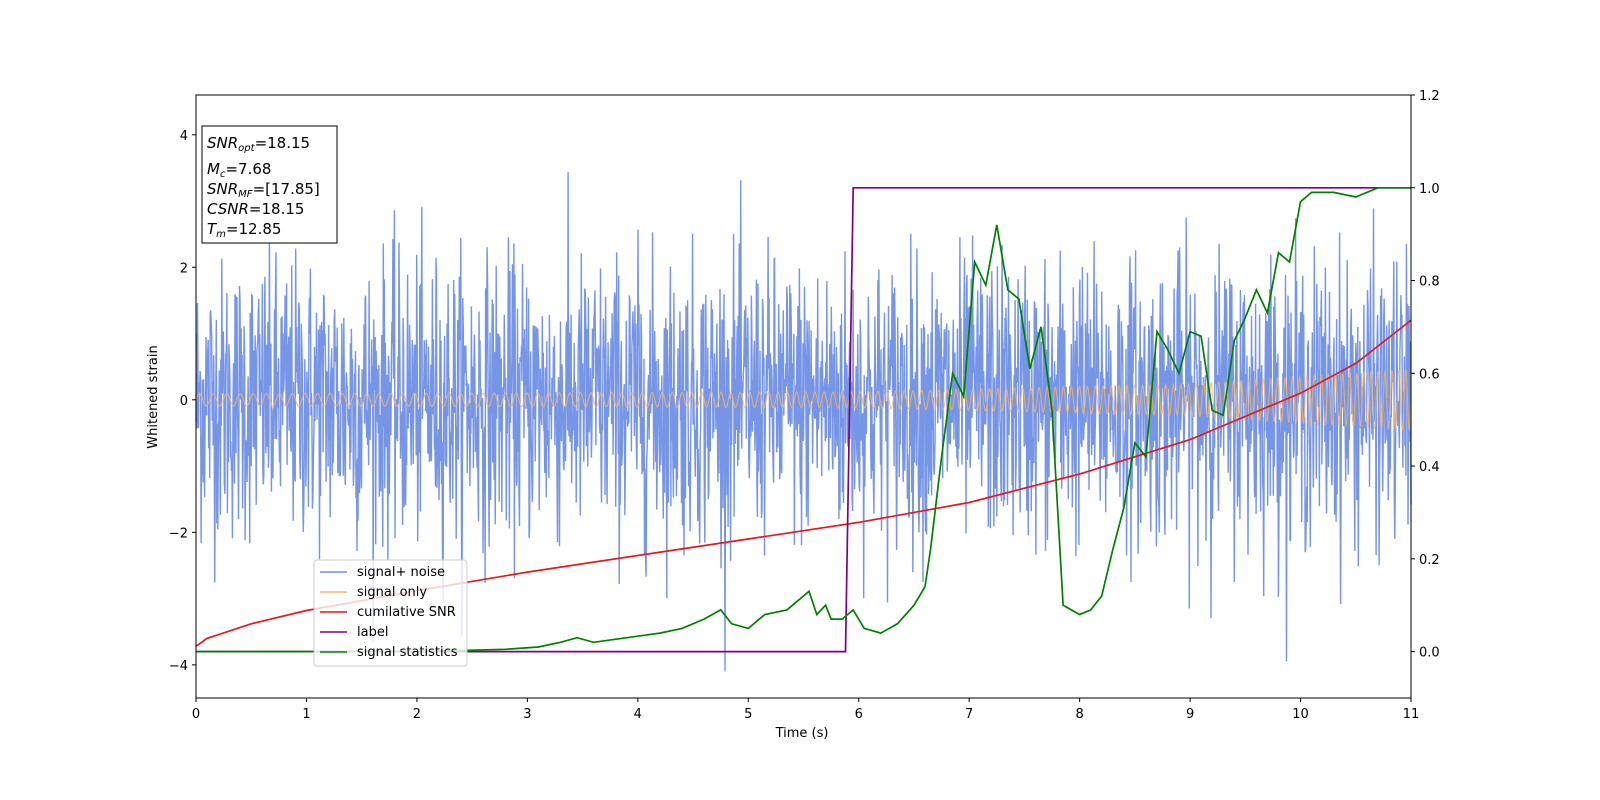 The height and width of the screenshot is (800, 1600). Describe the element at coordinates (1429, 467) in the screenshot. I see `y-right-tick-label: 0.4` at that location.